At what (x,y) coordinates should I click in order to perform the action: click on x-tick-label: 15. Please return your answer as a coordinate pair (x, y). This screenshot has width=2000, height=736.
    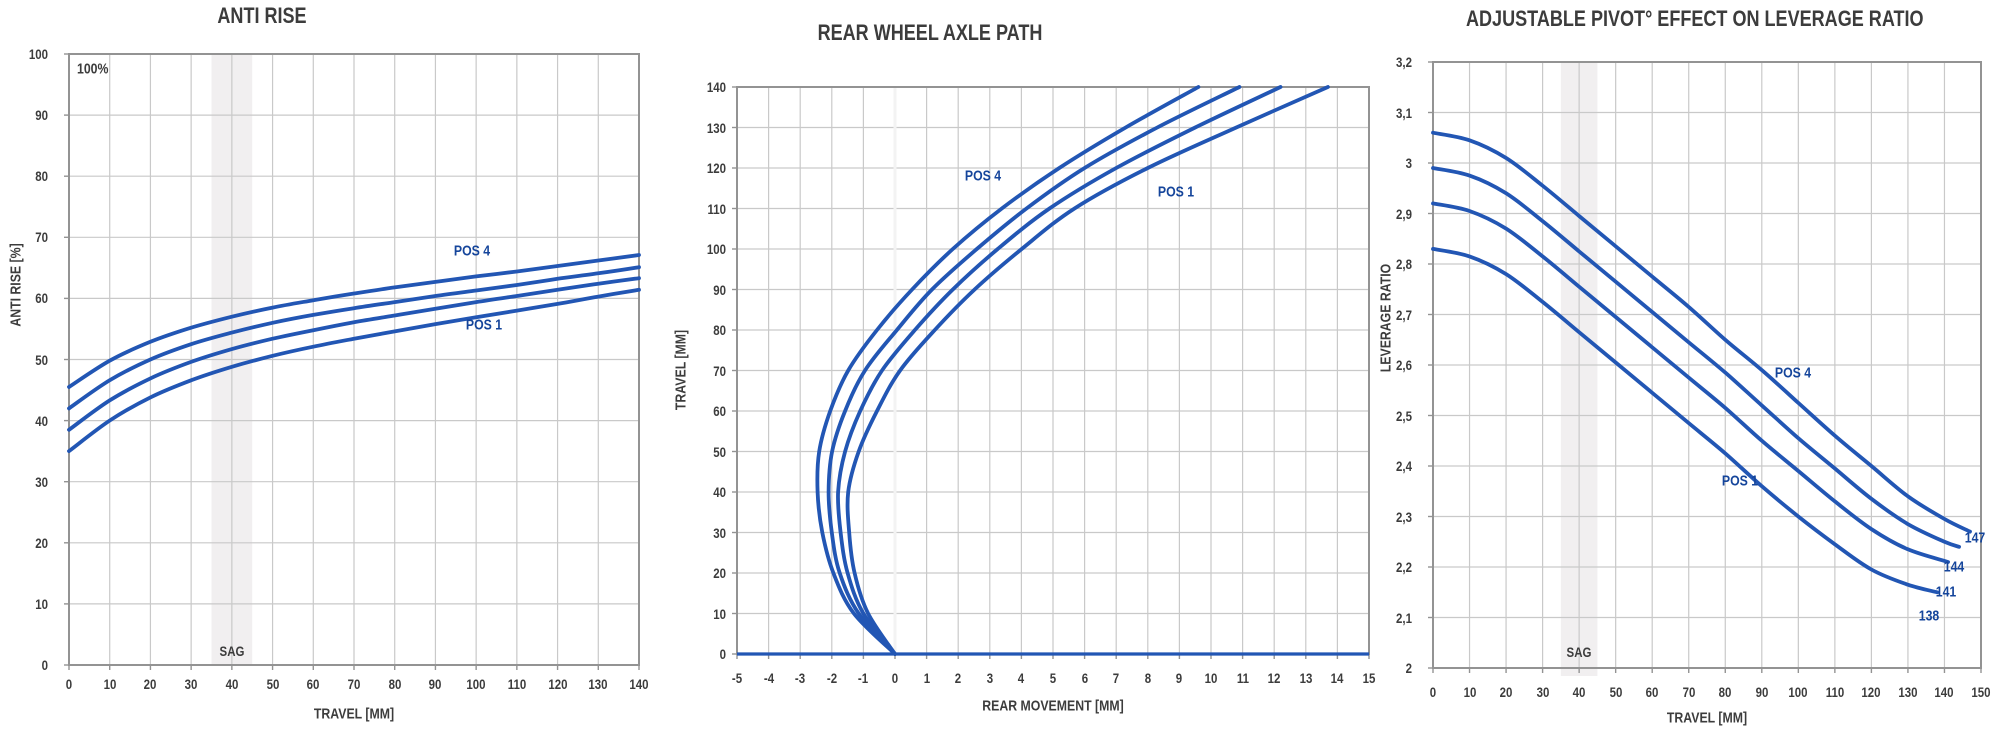
    Looking at the image, I should click on (1369, 678).